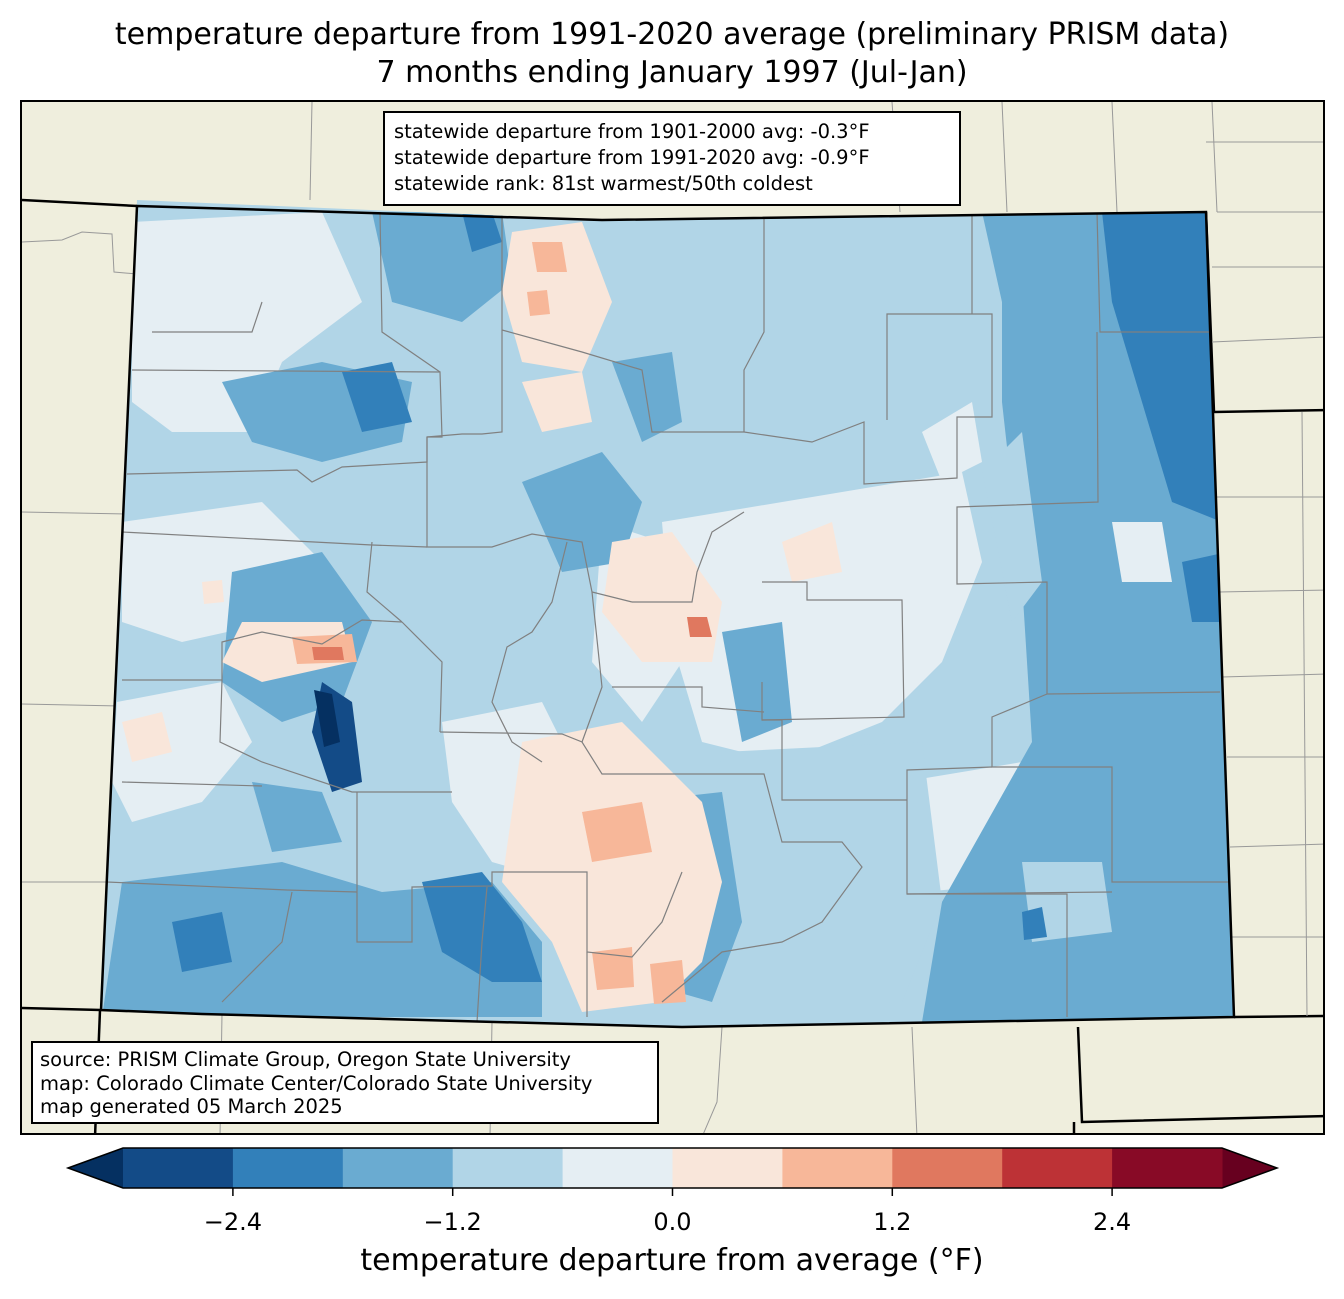 The image size is (1344, 1299). I want to click on colorbar-label: temperature departure from average (°F), so click(672, 1260).